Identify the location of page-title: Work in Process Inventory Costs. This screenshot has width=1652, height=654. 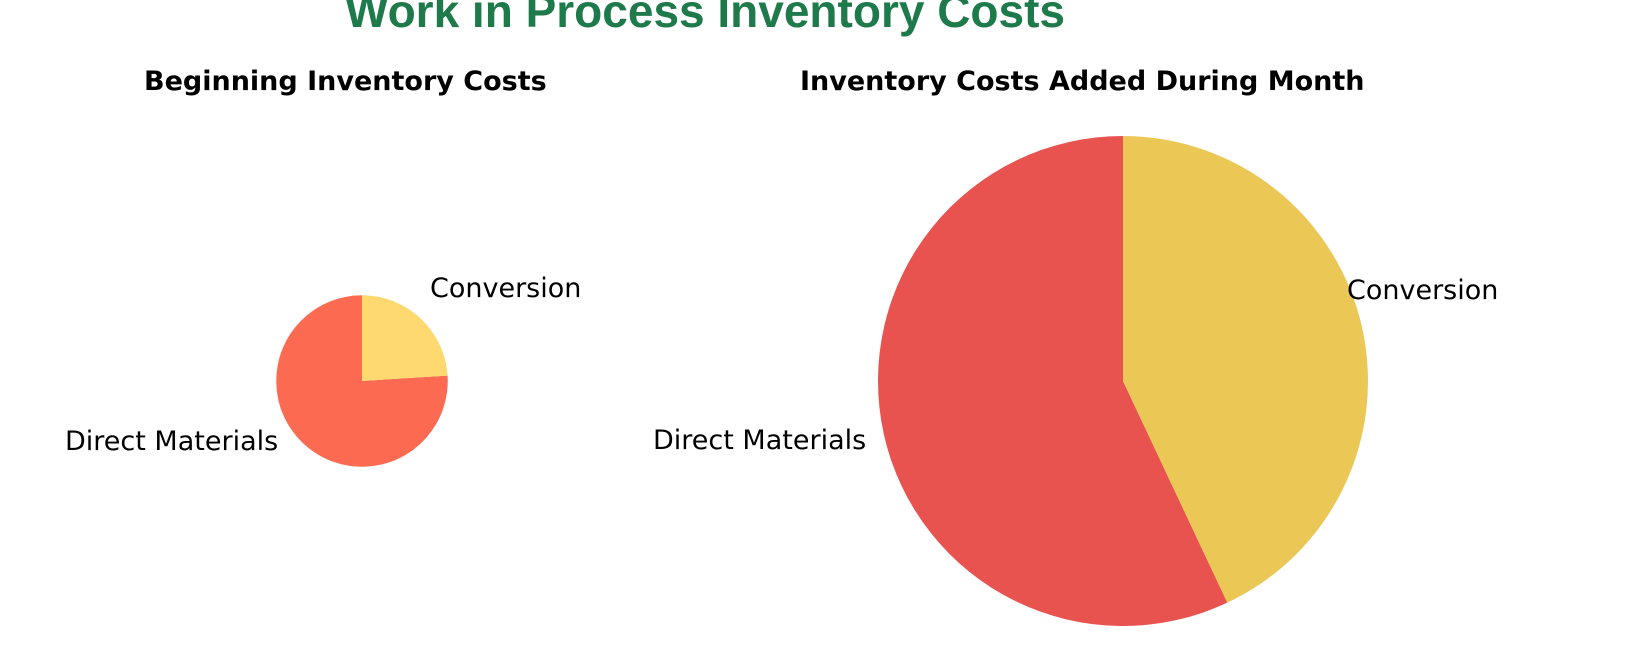
(705, 18).